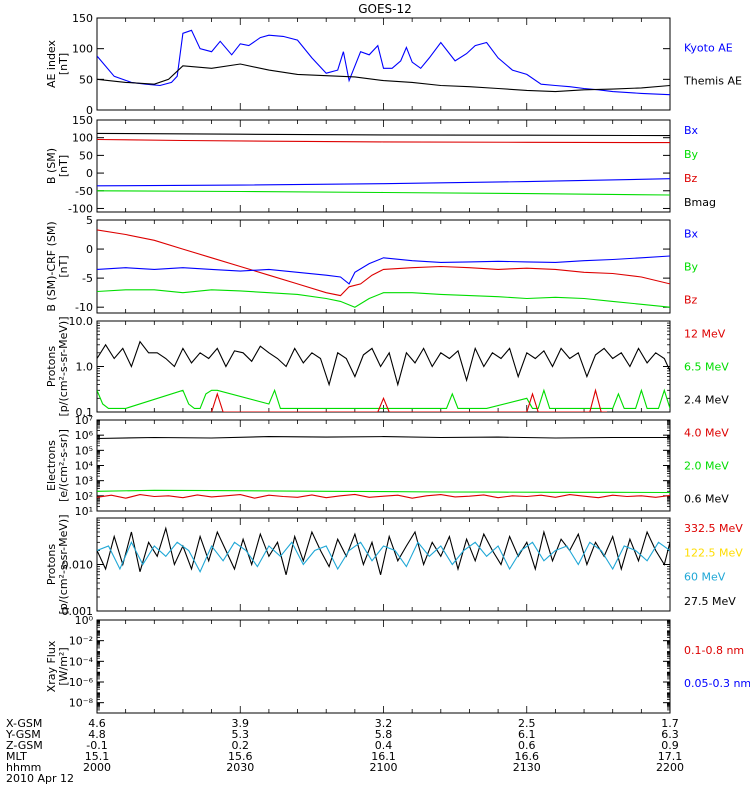 The width and height of the screenshot is (750, 800). What do you see at coordinates (700, 202) in the screenshot?
I see `legend-entry: Bmag` at bounding box center [700, 202].